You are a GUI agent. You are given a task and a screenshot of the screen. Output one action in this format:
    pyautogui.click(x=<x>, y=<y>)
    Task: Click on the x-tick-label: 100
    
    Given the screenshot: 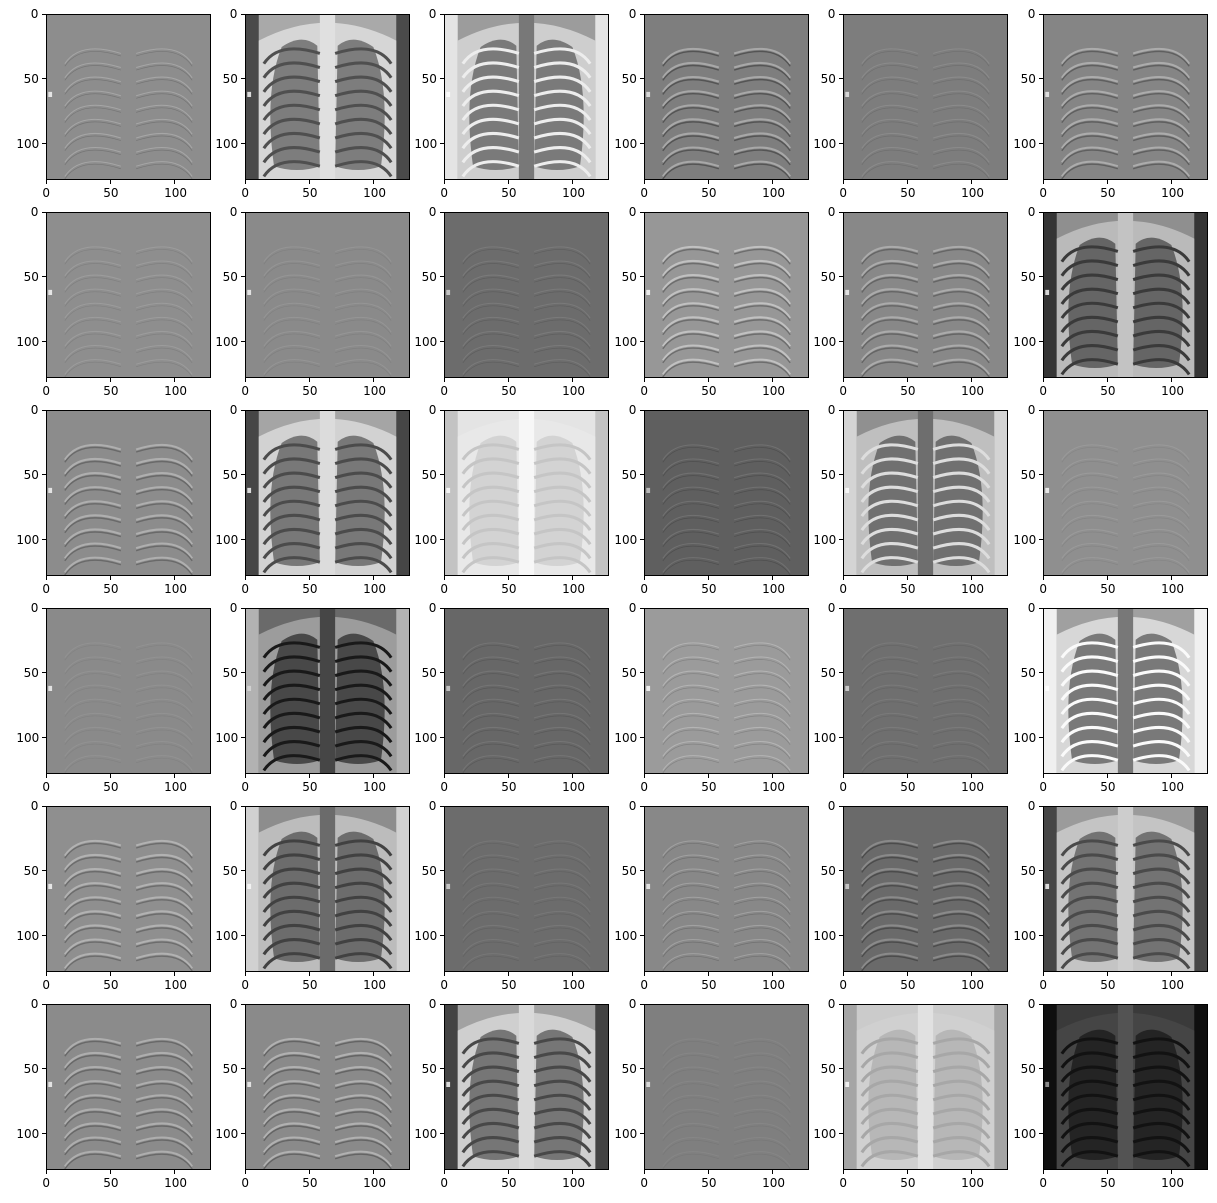 What is the action you would take?
    pyautogui.click(x=573, y=193)
    